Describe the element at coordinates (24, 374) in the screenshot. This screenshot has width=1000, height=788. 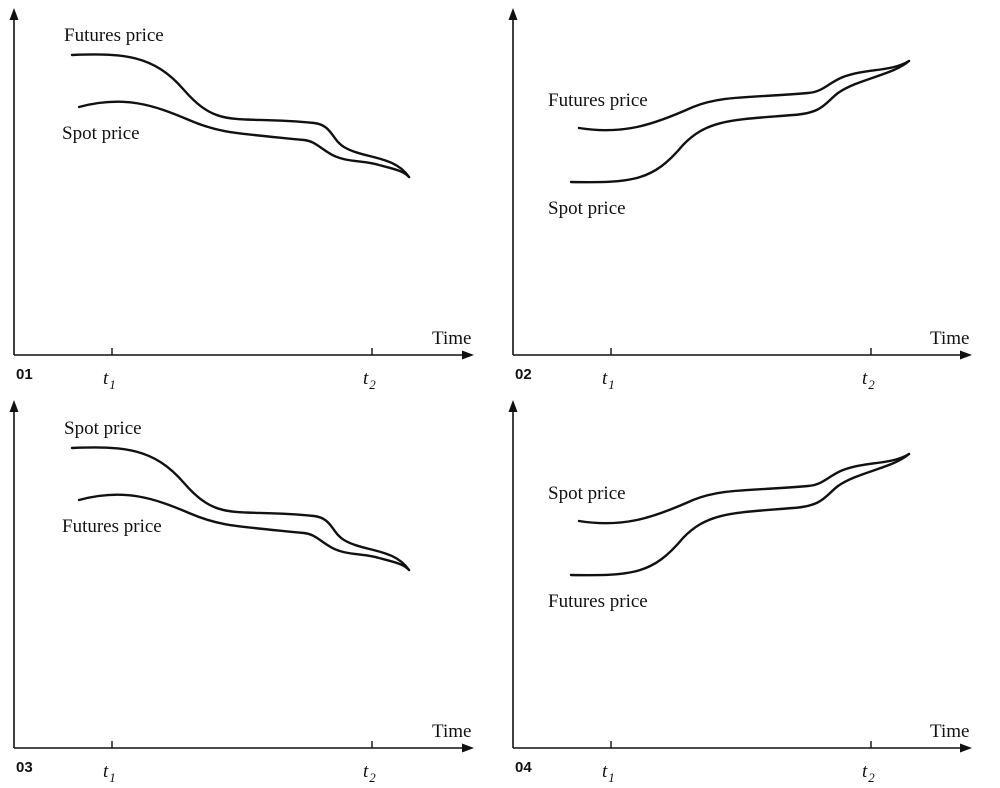
I see `panel-id: 01` at that location.